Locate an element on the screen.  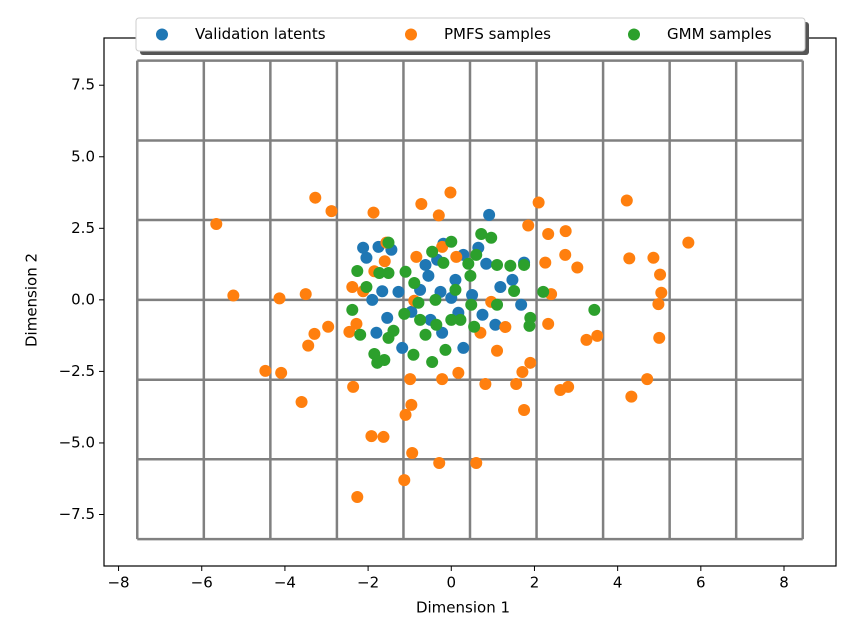
x-tick-label: 2 is located at coordinates (535, 583).